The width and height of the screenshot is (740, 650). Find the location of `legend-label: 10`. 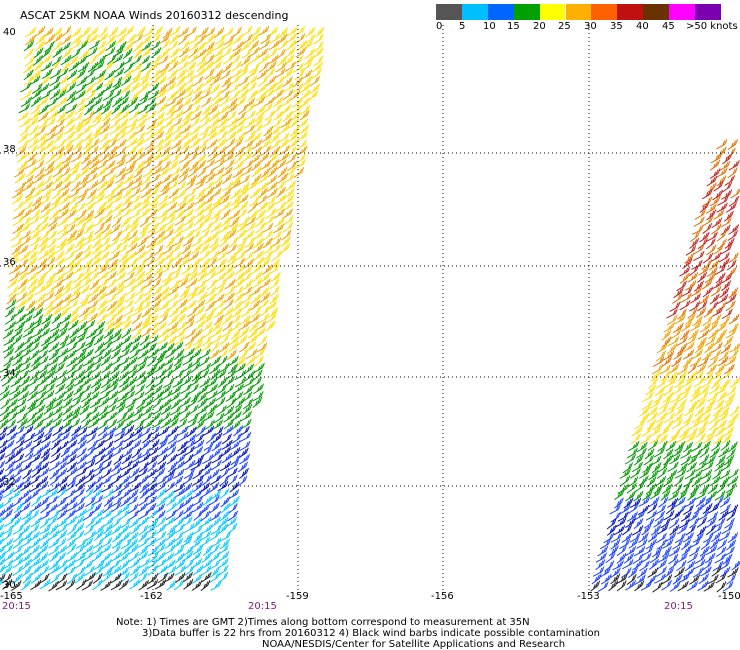

legend-label: 10 is located at coordinates (489, 26).